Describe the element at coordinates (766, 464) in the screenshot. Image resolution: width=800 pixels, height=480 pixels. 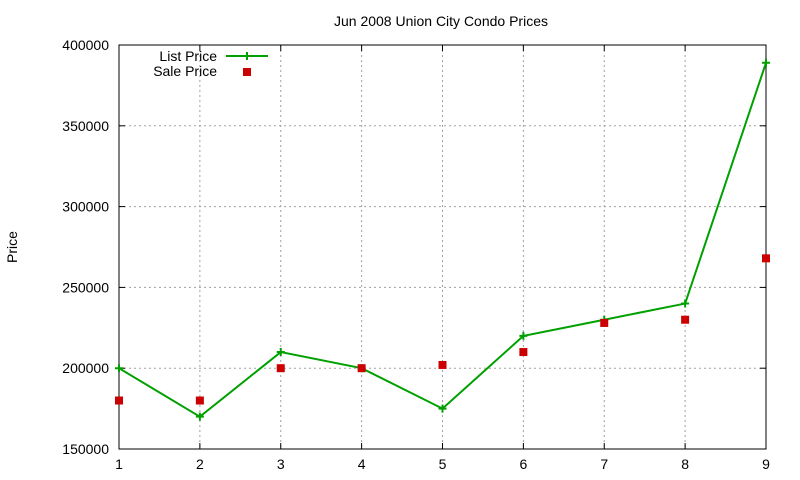
I see `x-tick-label: 9` at that location.